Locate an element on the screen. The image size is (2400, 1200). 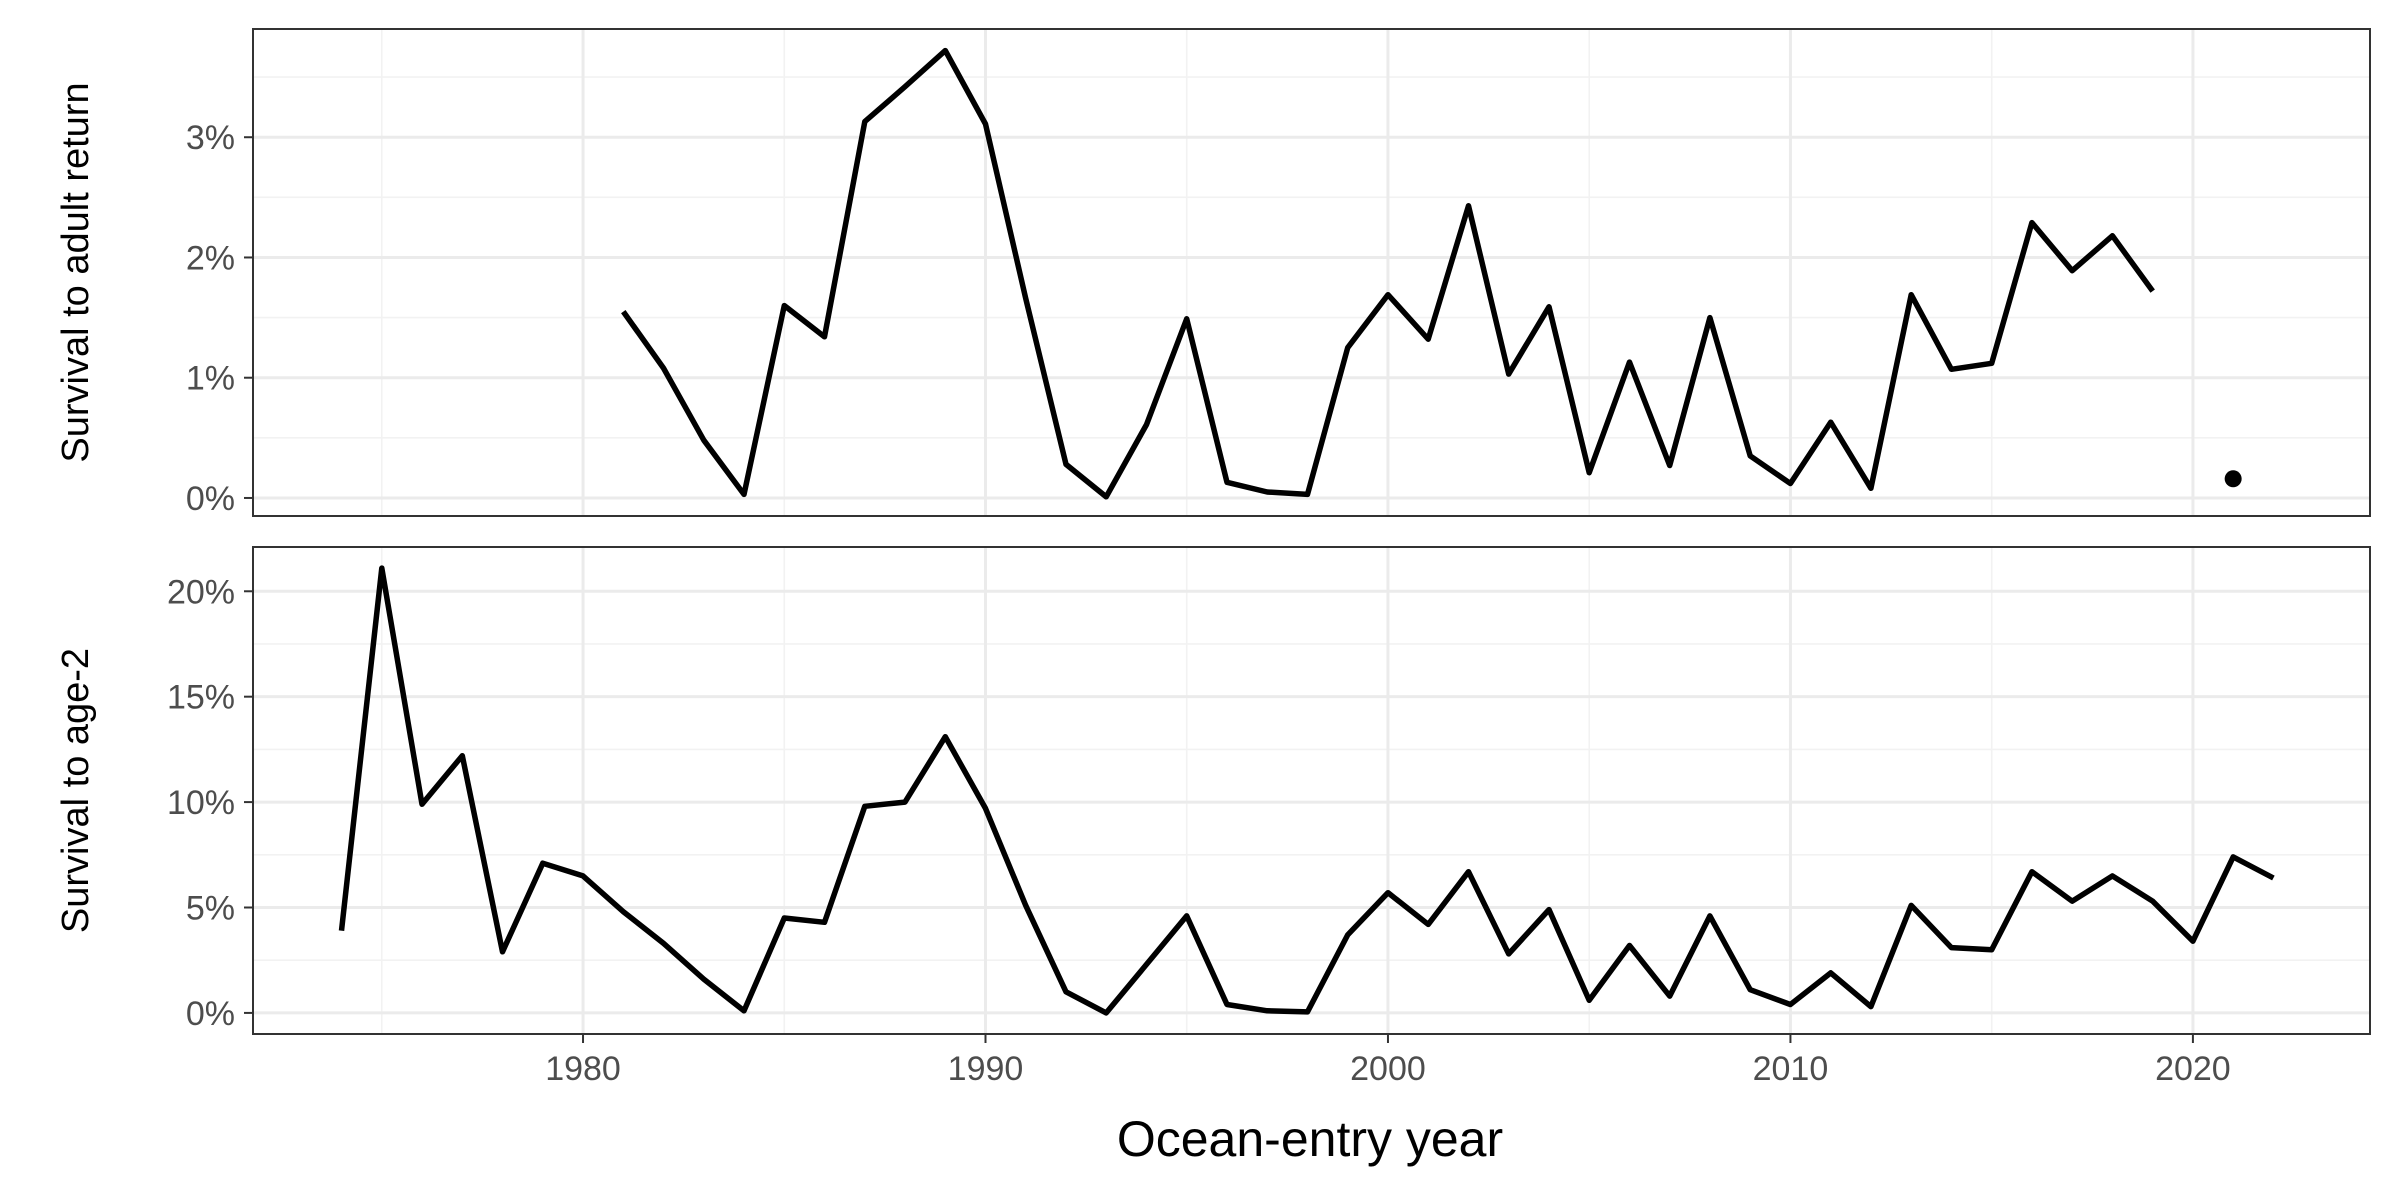
y-tick-label: 2% is located at coordinates (210, 258).